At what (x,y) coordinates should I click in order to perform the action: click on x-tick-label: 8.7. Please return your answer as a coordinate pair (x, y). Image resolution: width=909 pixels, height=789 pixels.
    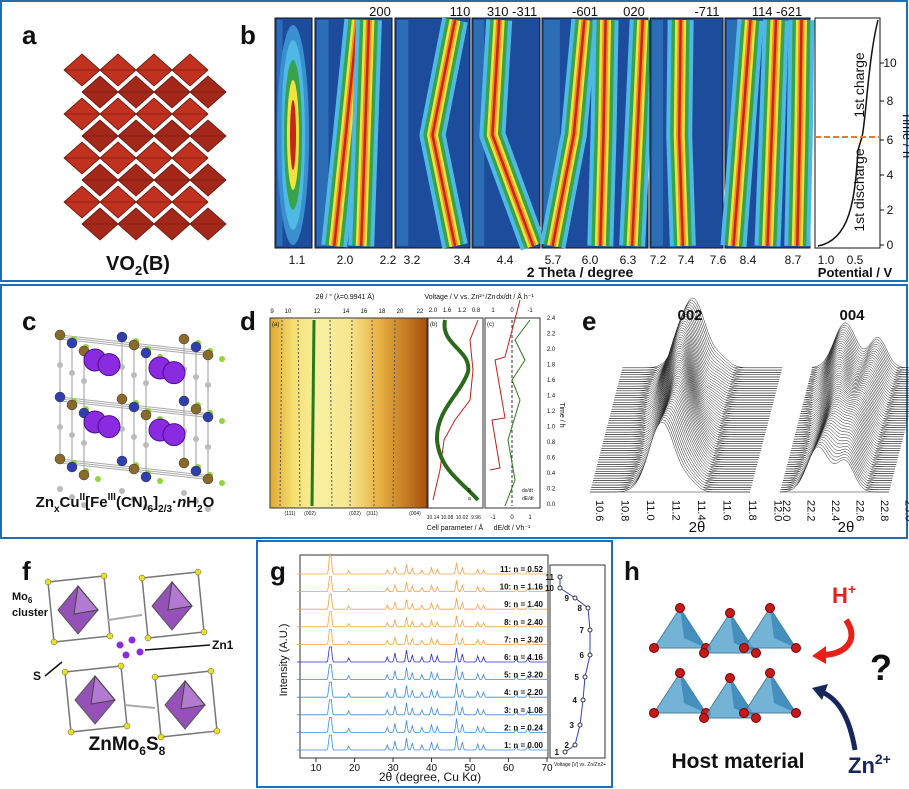
    Looking at the image, I should click on (793, 260).